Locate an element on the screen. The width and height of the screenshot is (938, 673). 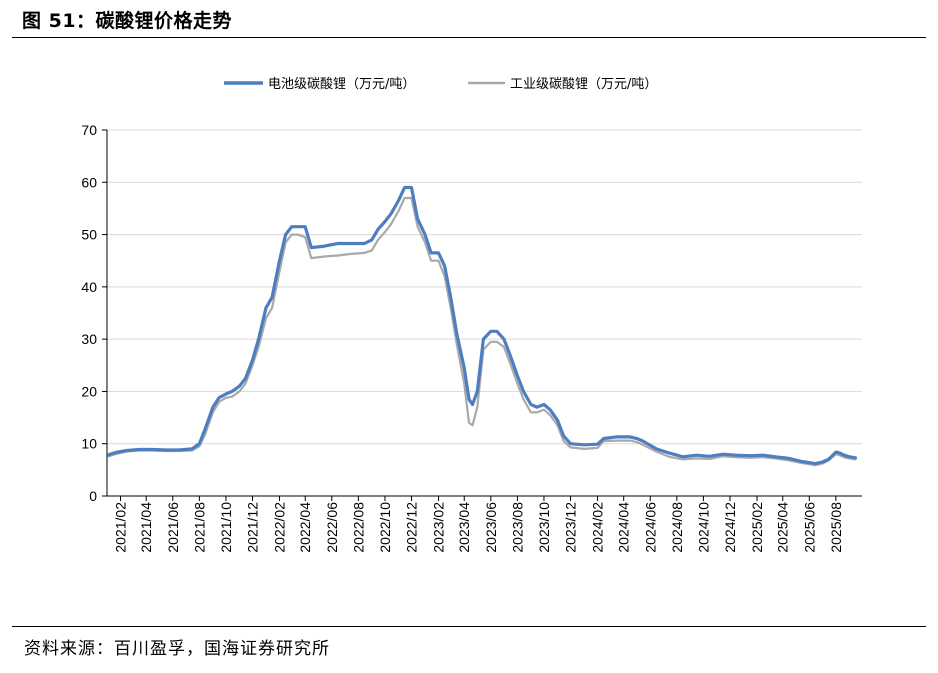
x-tick-label: 2021/12 is located at coordinates (253, 527).